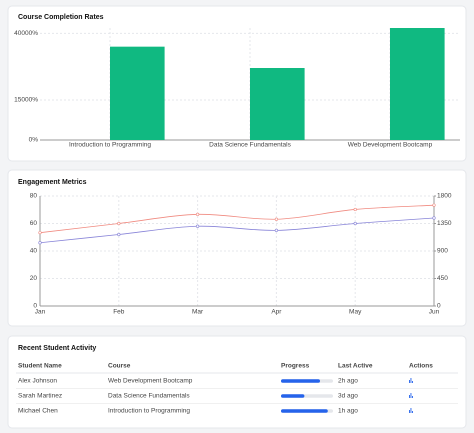  Describe the element at coordinates (52, 182) in the screenshot. I see `card-title: Engagement Metrics` at that location.